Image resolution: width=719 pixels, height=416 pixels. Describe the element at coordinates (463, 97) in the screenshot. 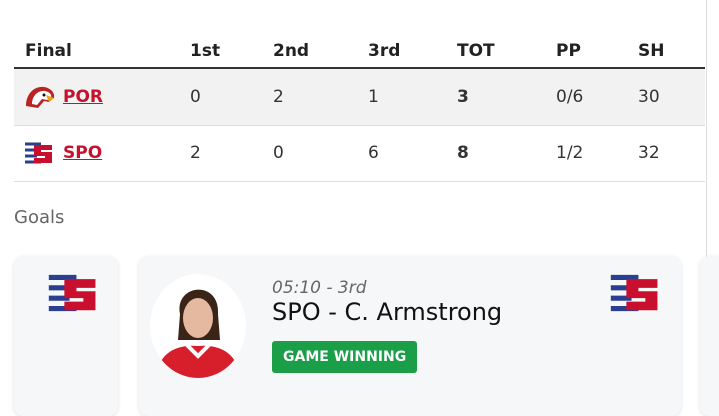

I see `por-tot: 3` at that location.